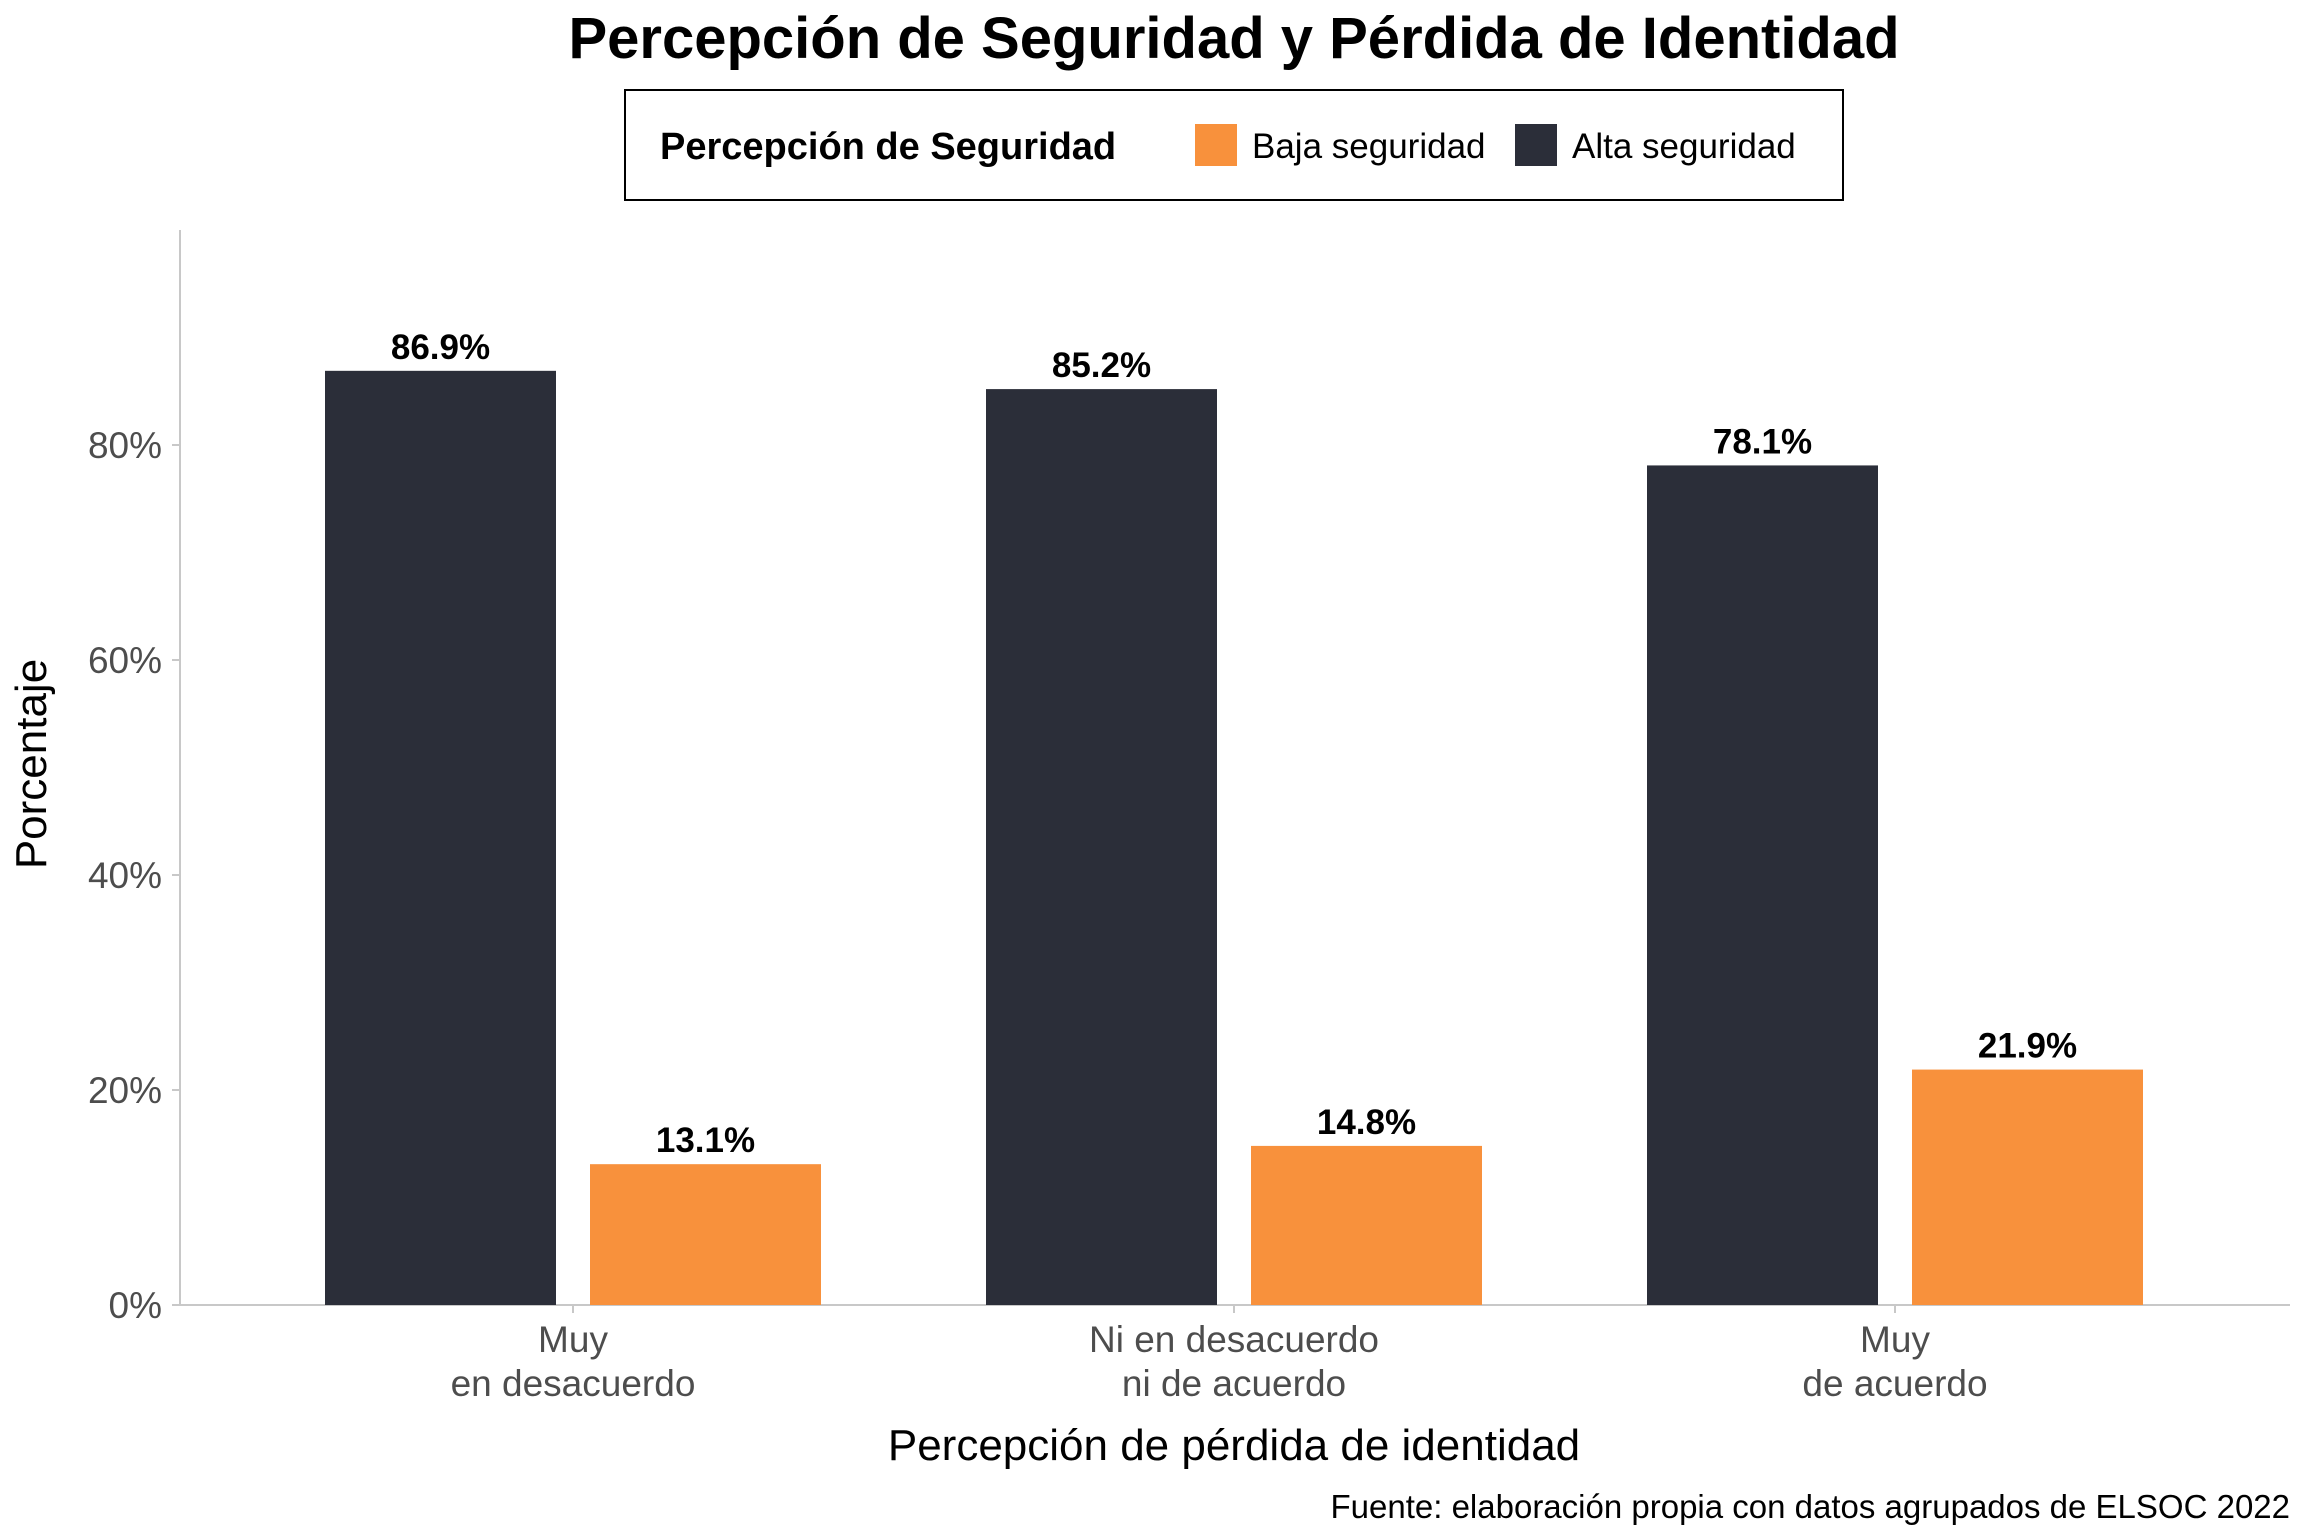 The image size is (2304, 1536). What do you see at coordinates (1369, 146) in the screenshot?
I see `legend-label: Baja seguridad` at bounding box center [1369, 146].